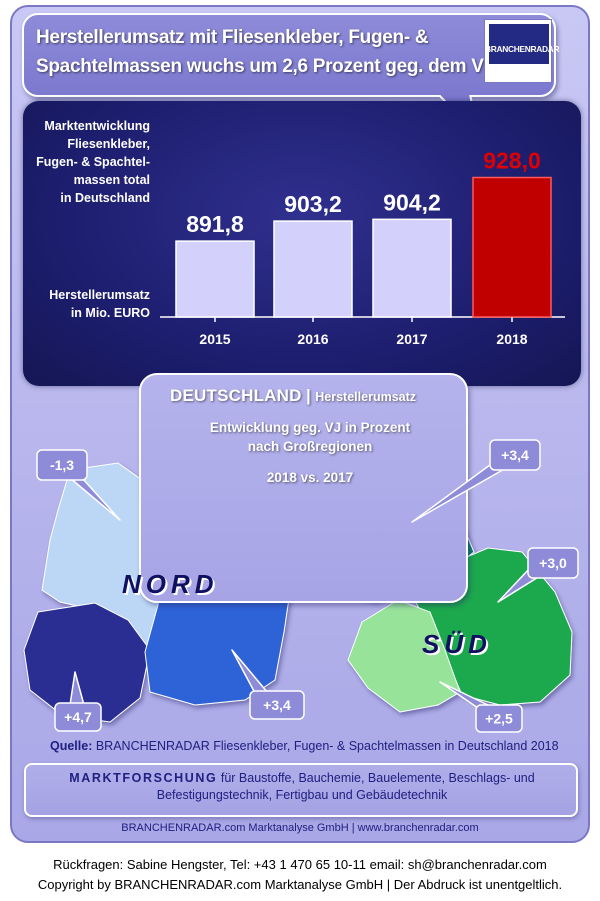  I want to click on value-label-2018: 928,0, so click(512, 161).